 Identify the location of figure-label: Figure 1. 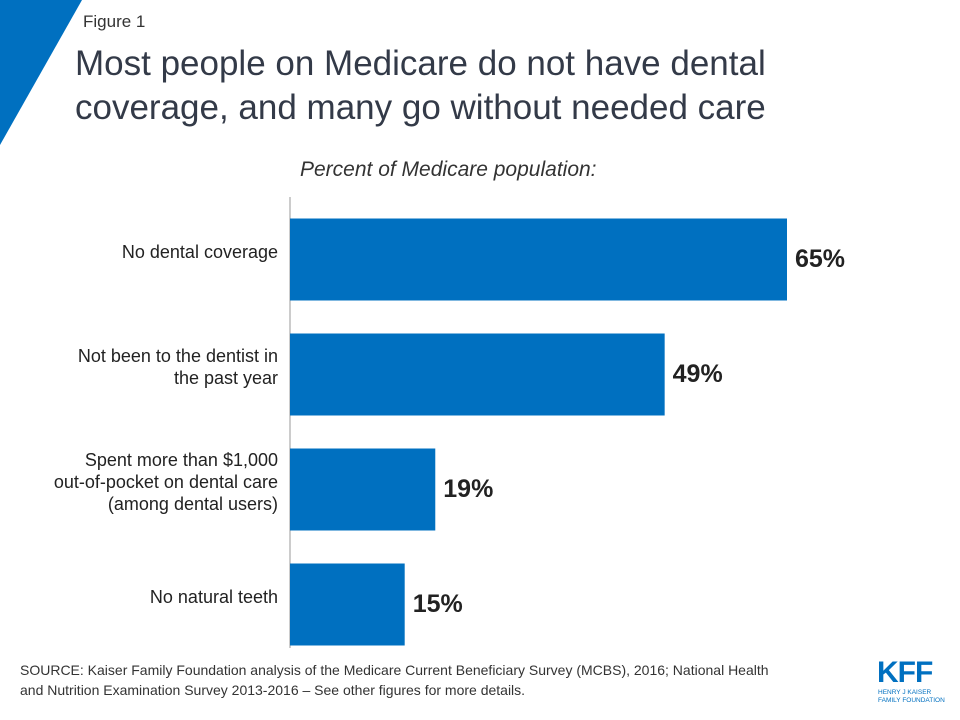
(114, 21).